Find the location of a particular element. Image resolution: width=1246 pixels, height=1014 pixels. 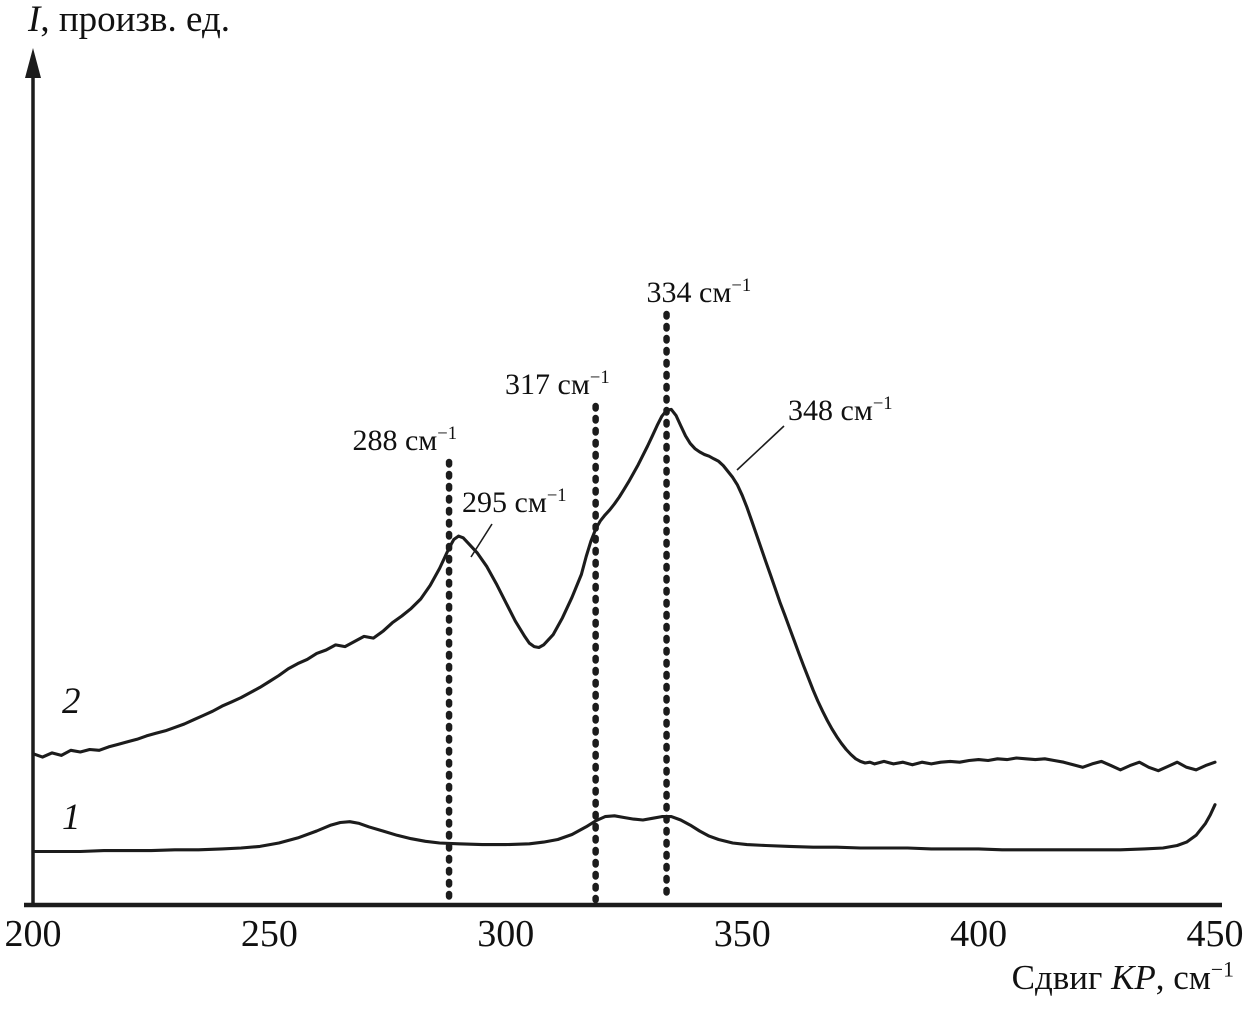

x-tick-label-400: 400 is located at coordinates (979, 934).